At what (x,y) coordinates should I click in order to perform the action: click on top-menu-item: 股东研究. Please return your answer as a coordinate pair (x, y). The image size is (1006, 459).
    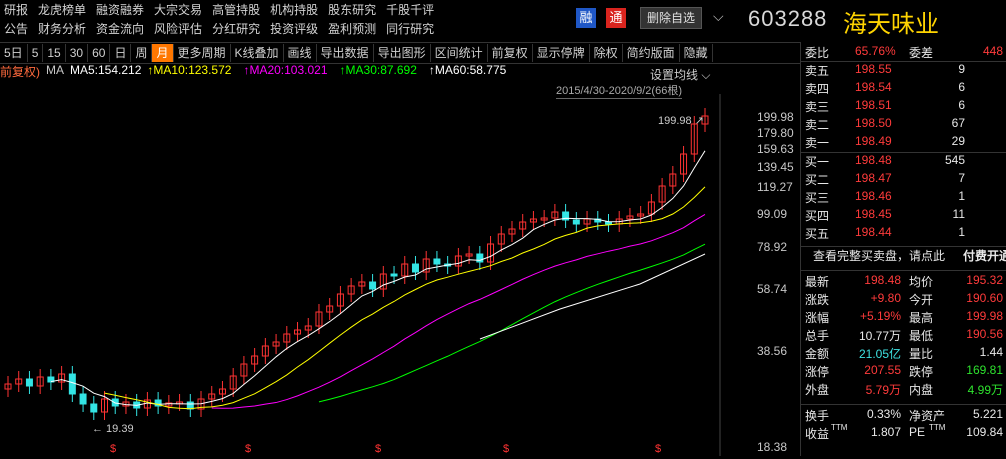
    Looking at the image, I should click on (352, 10).